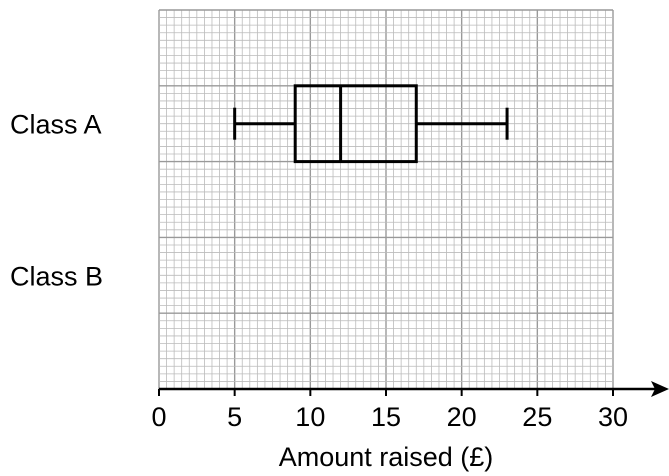  What do you see at coordinates (386, 457) in the screenshot?
I see `x-axis-title: Amount raised (£)` at bounding box center [386, 457].